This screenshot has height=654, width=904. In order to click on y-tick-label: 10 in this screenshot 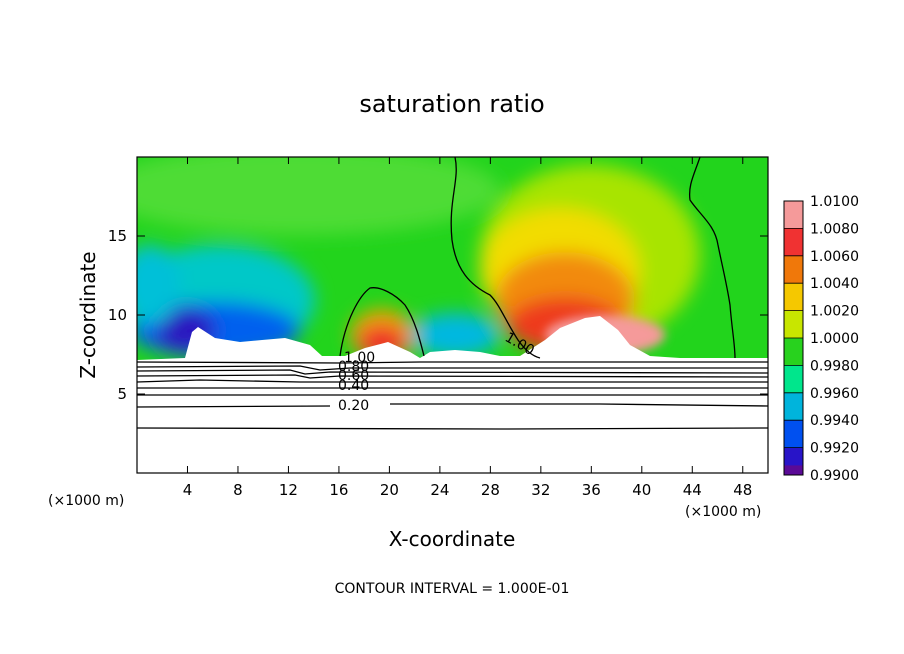, I will do `click(117, 315)`.